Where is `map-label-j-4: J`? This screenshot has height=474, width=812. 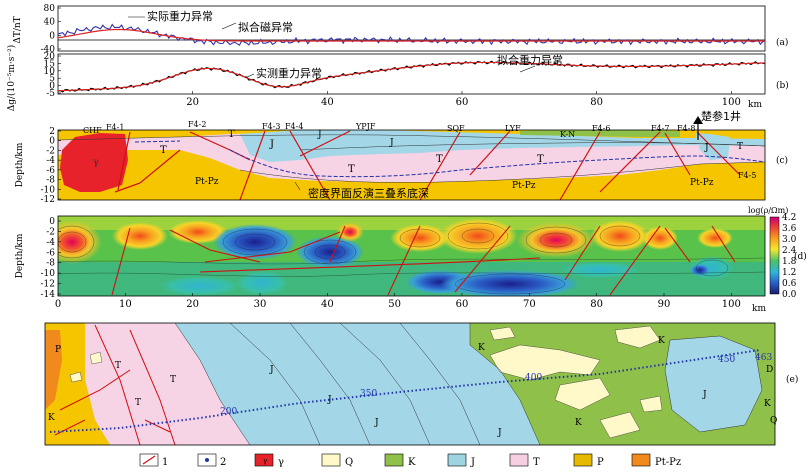
map-label-j-4: J is located at coordinates (499, 433).